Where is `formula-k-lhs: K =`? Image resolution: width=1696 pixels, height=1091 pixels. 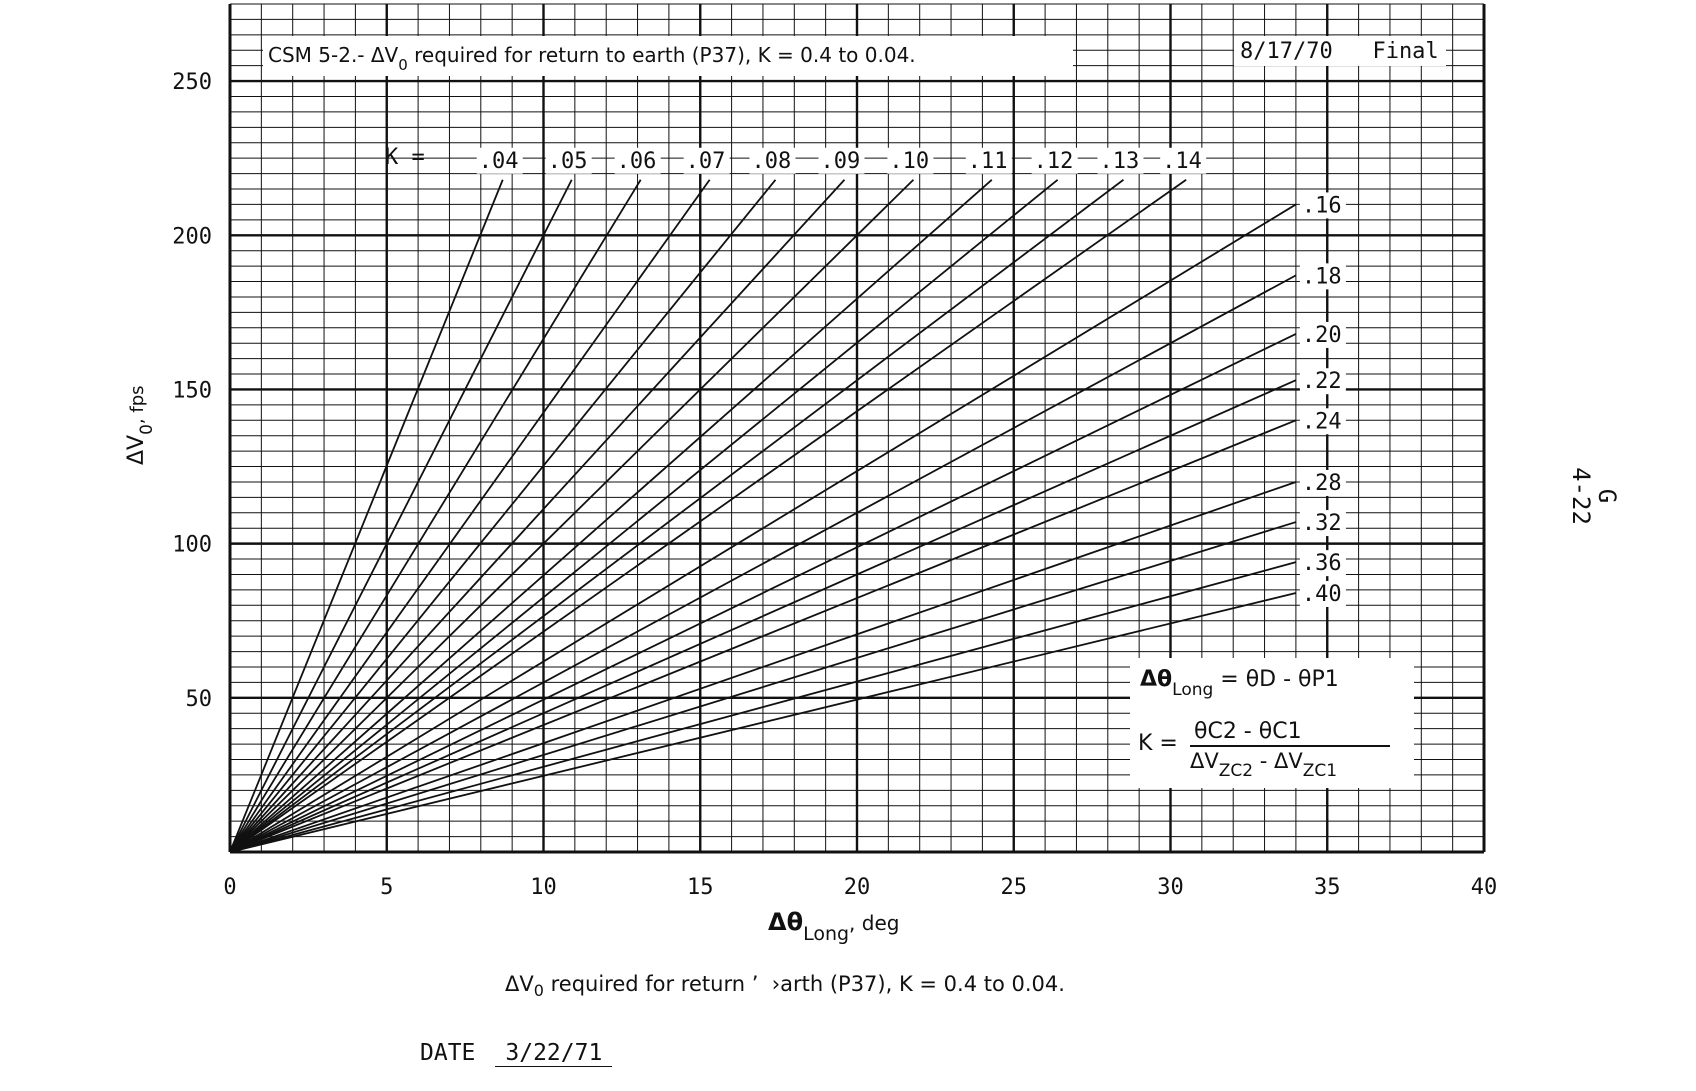
formula-k-lhs: K = is located at coordinates (1158, 743).